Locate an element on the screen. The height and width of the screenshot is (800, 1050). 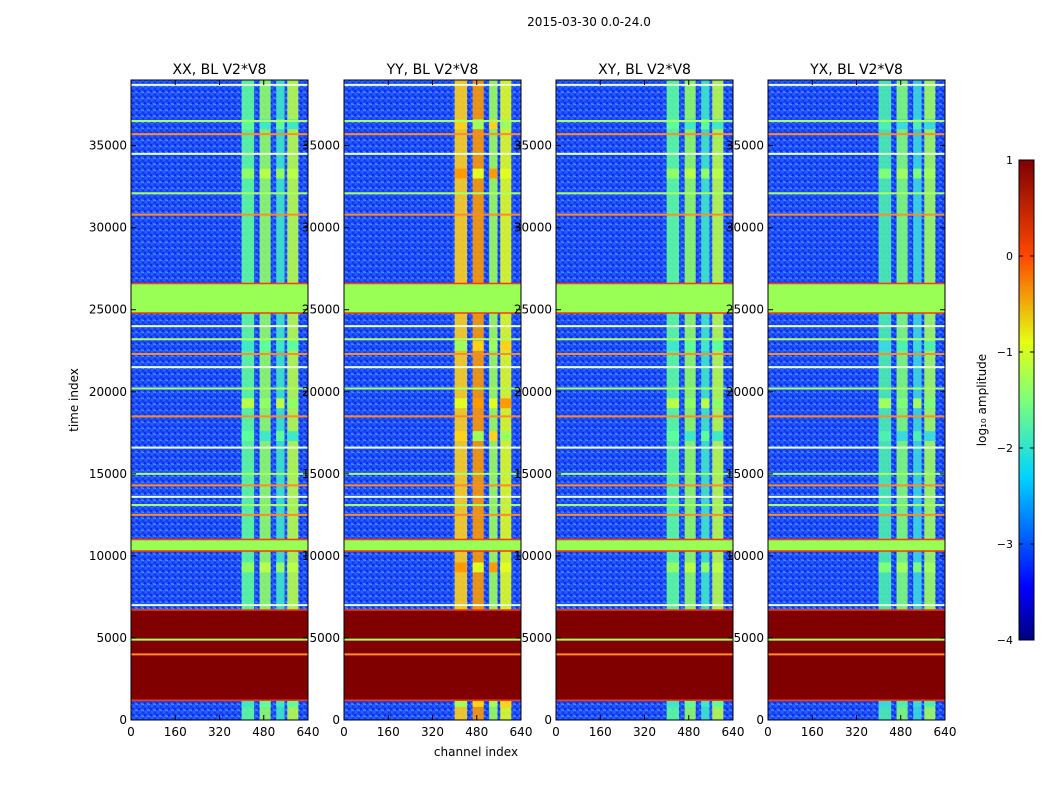
y-tick-label: 30000 is located at coordinates (533, 228).